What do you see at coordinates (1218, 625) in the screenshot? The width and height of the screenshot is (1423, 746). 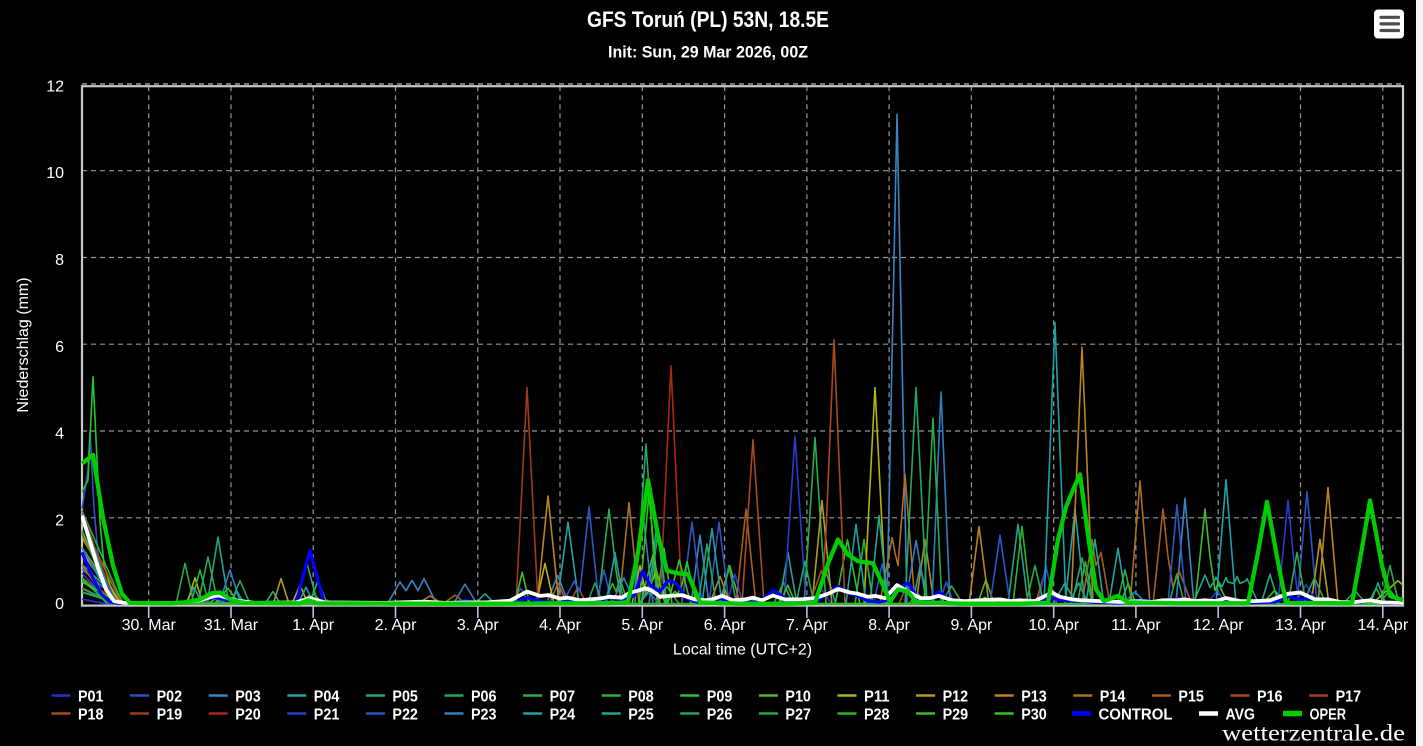 I see `svg-text: 12. Apr` at bounding box center [1218, 625].